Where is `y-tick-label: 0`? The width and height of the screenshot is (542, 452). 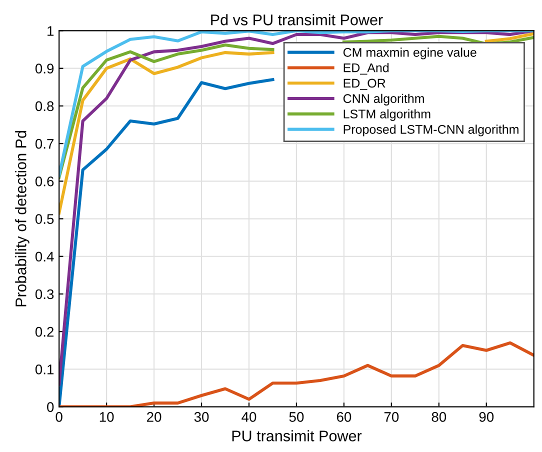
y-tick-label: 0 is located at coordinates (50, 407).